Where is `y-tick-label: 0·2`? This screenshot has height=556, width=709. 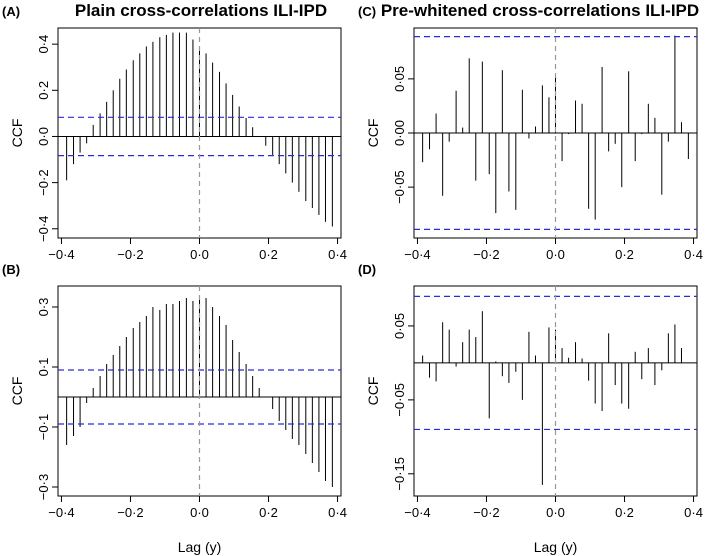 y-tick-label: 0·2 is located at coordinates (43, 90).